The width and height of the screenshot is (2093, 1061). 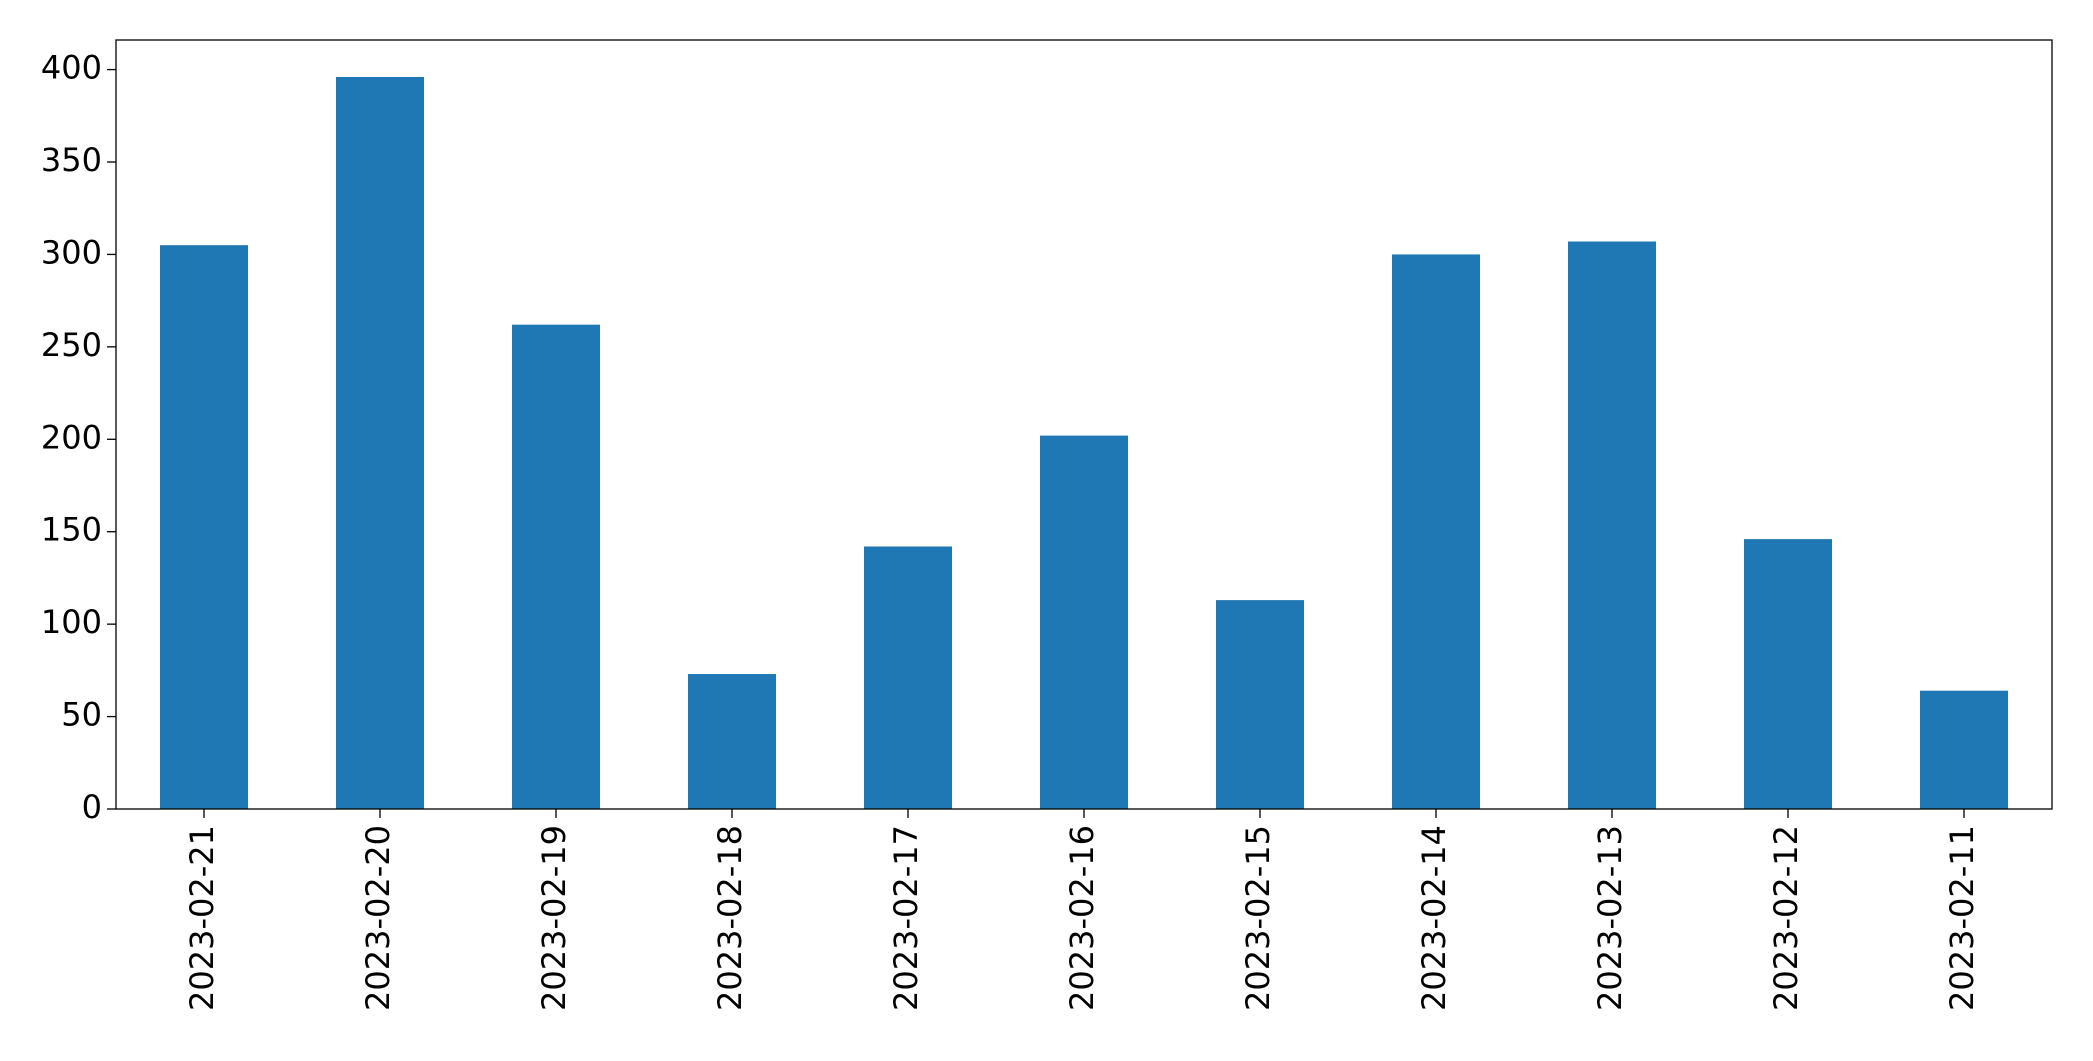 What do you see at coordinates (1434, 918) in the screenshot?
I see `x-tick-label: 2023-02-14` at bounding box center [1434, 918].